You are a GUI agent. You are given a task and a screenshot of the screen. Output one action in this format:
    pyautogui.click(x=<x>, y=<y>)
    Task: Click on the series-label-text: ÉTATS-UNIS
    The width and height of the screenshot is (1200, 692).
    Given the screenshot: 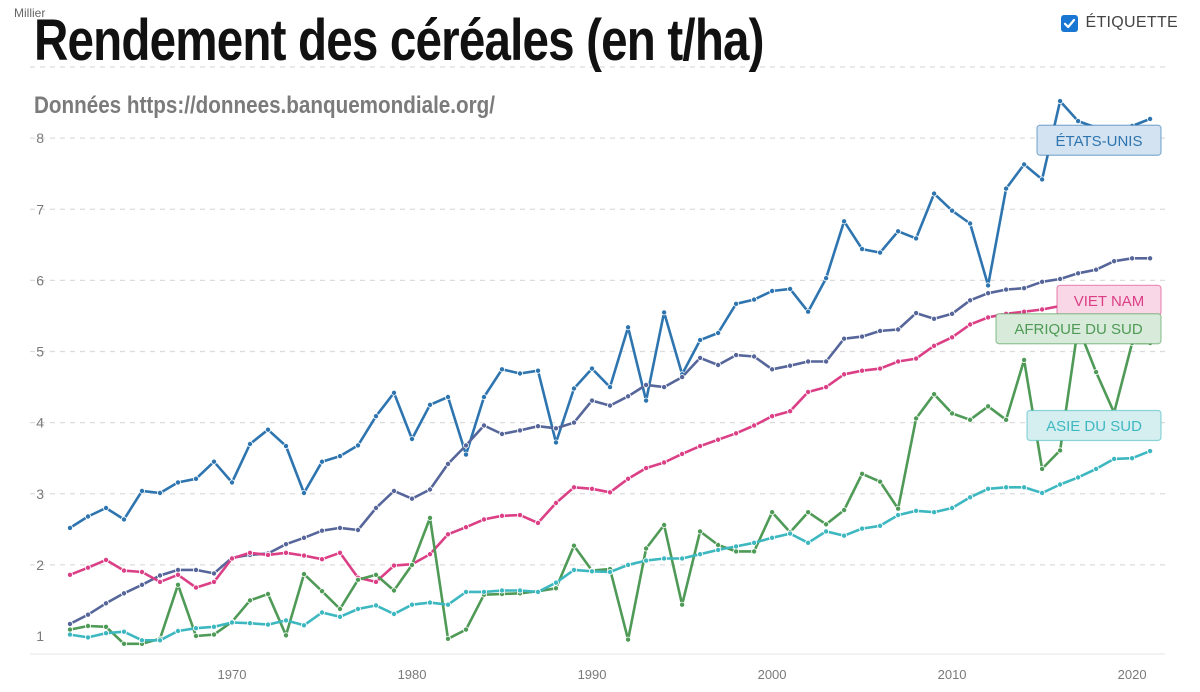 What is the action you would take?
    pyautogui.click(x=1099, y=141)
    